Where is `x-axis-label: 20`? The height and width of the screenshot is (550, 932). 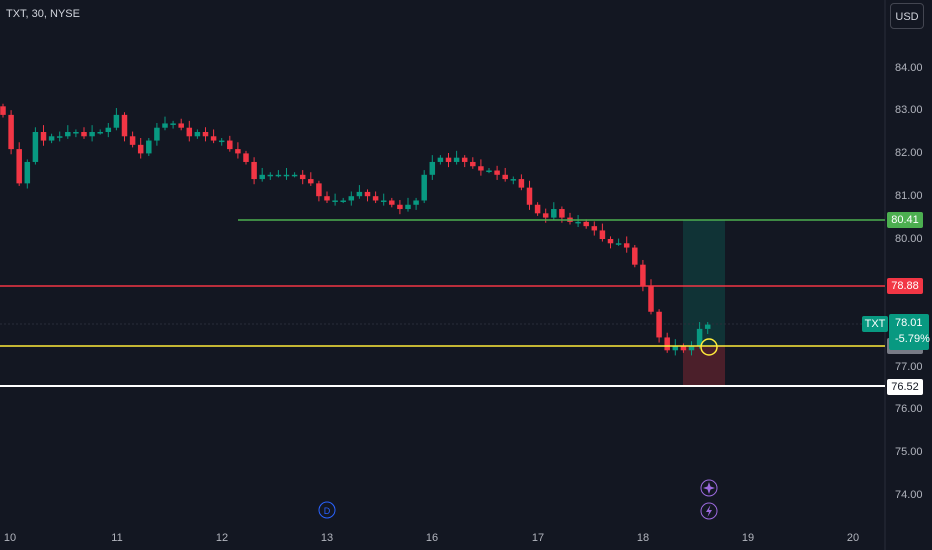 x-axis-label: 20 is located at coordinates (853, 538).